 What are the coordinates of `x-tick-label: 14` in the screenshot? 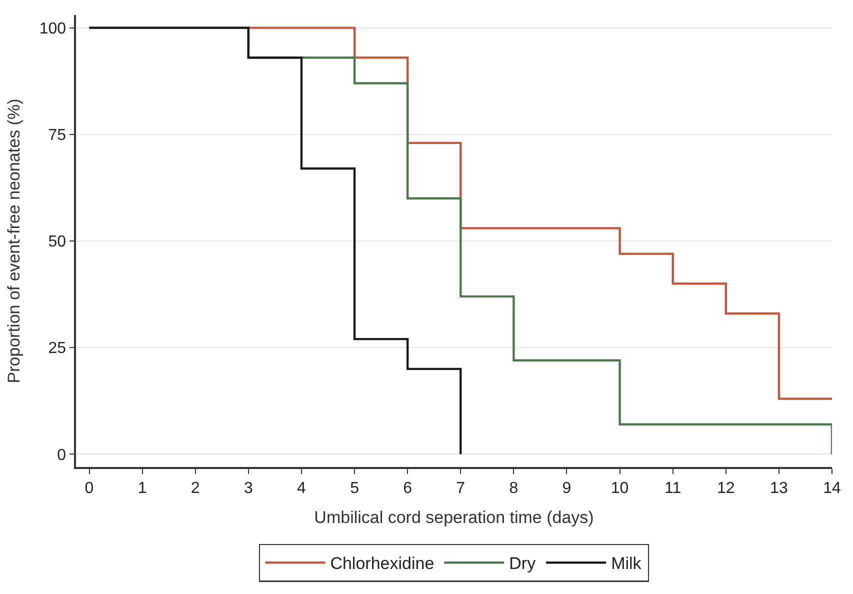 It's located at (832, 488).